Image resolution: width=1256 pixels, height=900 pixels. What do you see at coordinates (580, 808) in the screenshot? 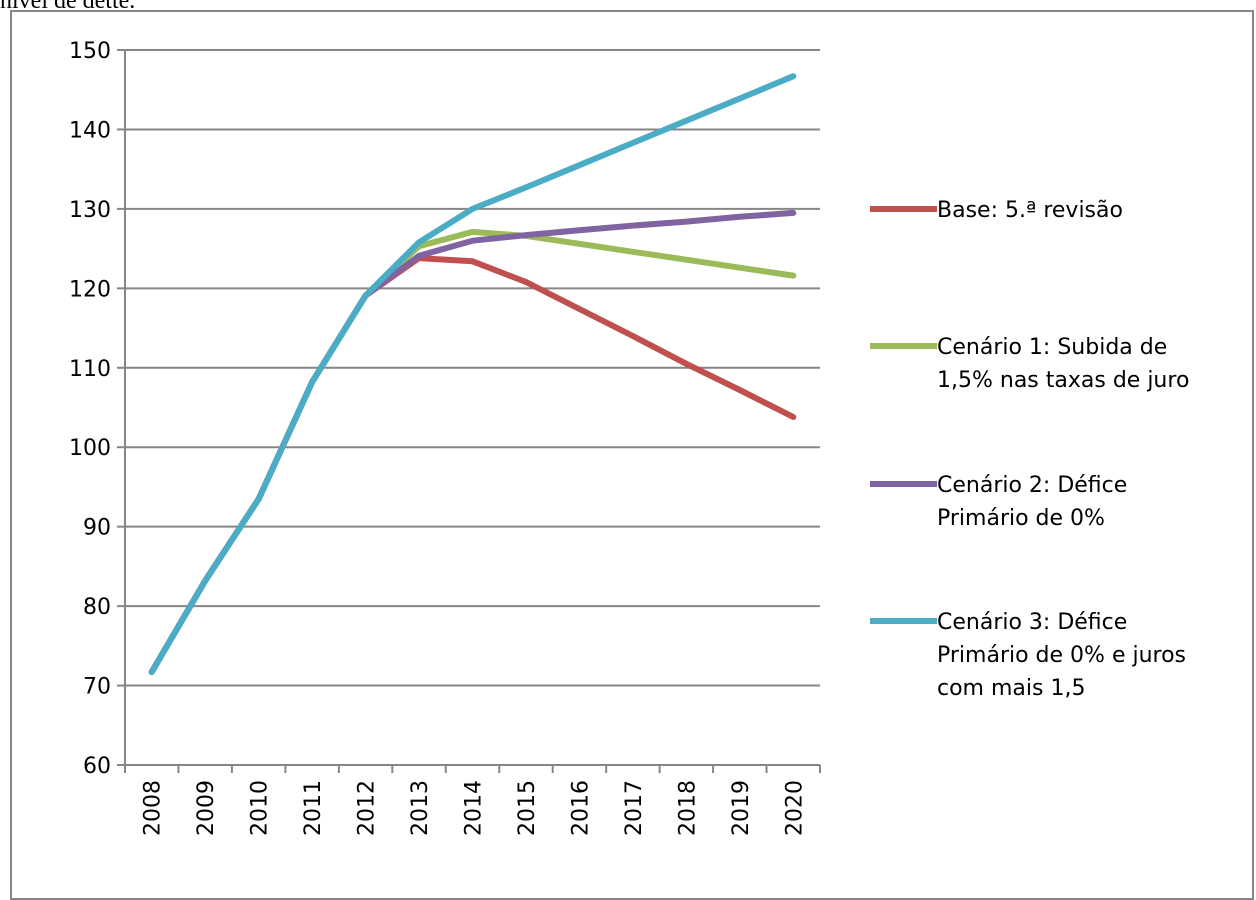
I see `x-tick-label: 2016` at bounding box center [580, 808].